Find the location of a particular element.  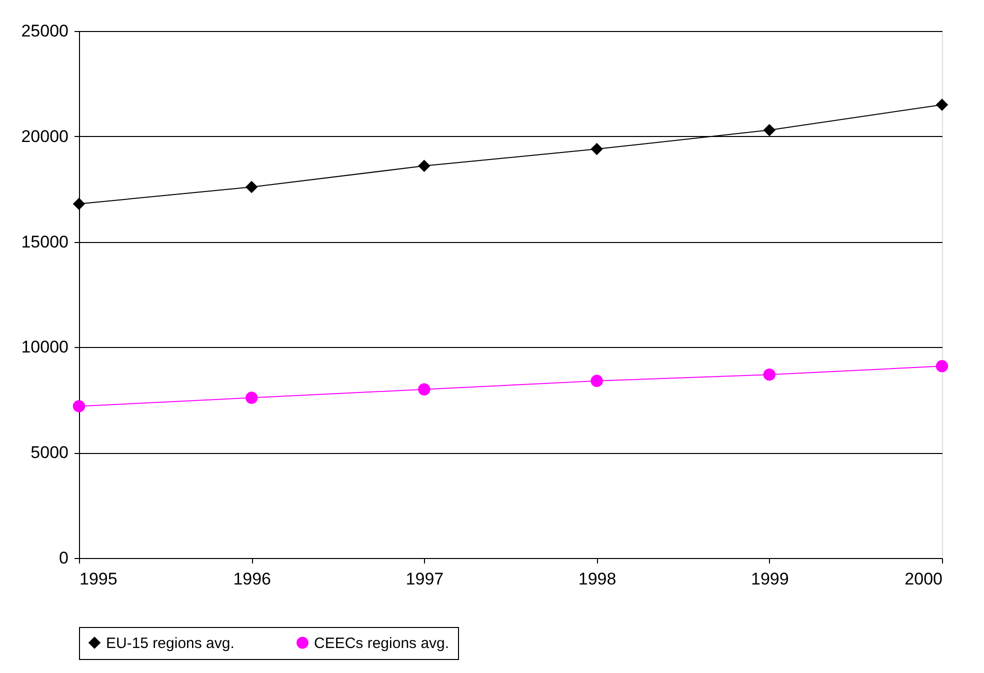

x-tick-label: 2000 is located at coordinates (923, 579).